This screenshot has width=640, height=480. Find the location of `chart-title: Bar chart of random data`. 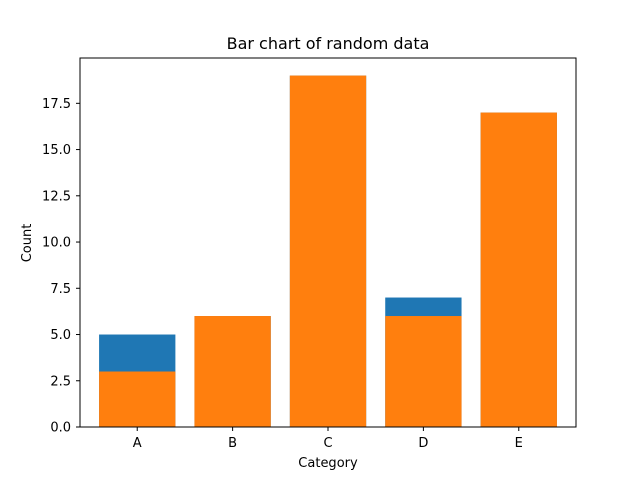

chart-title: Bar chart of random data is located at coordinates (328, 43).